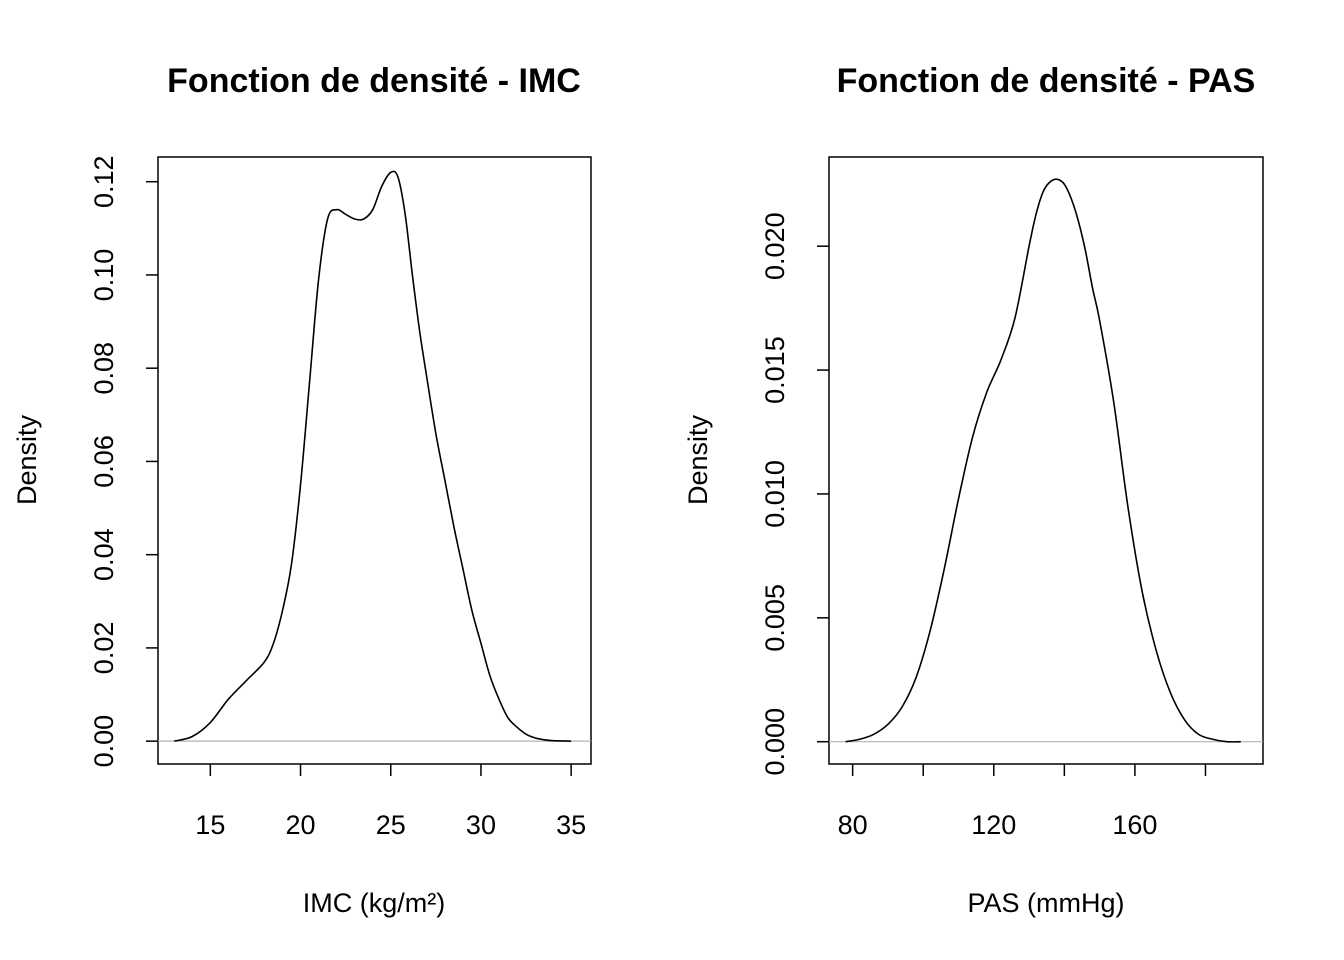  Describe the element at coordinates (775, 246) in the screenshot. I see `y-tick-label: 0.020` at that location.